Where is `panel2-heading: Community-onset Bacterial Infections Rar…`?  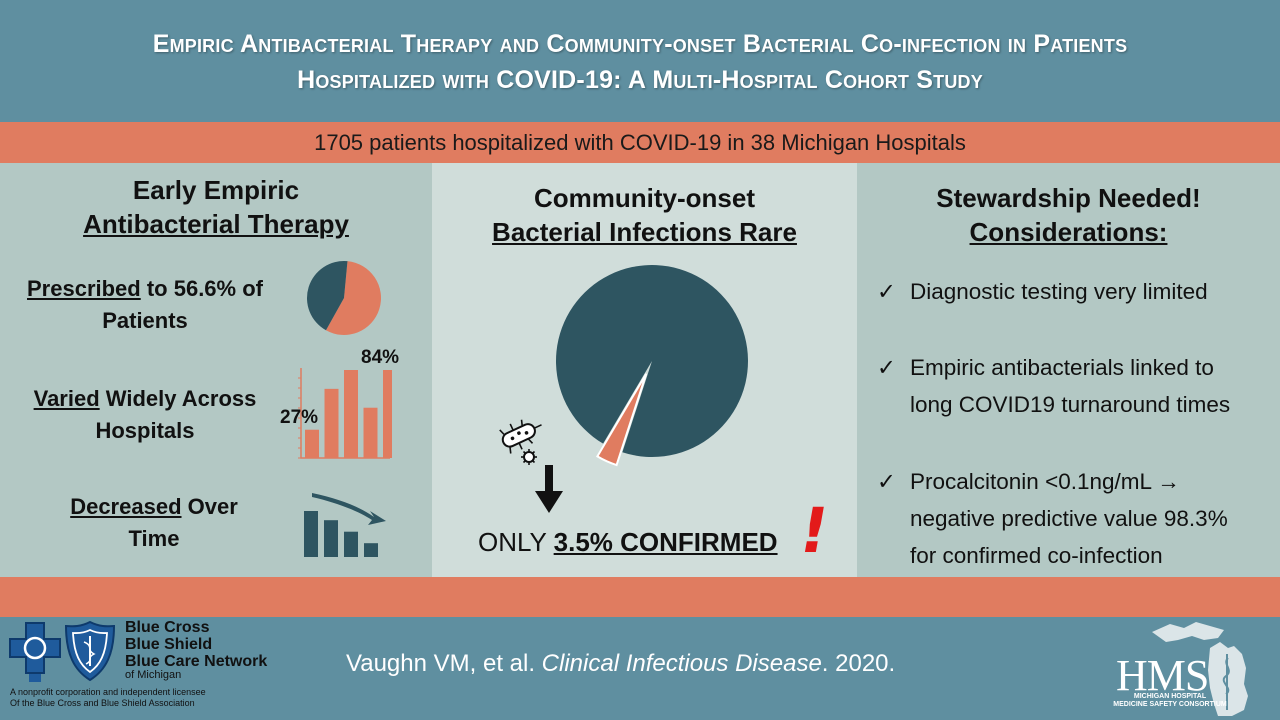
panel2-heading: Community-onset Bacterial Infections Rar… is located at coordinates (644, 215).